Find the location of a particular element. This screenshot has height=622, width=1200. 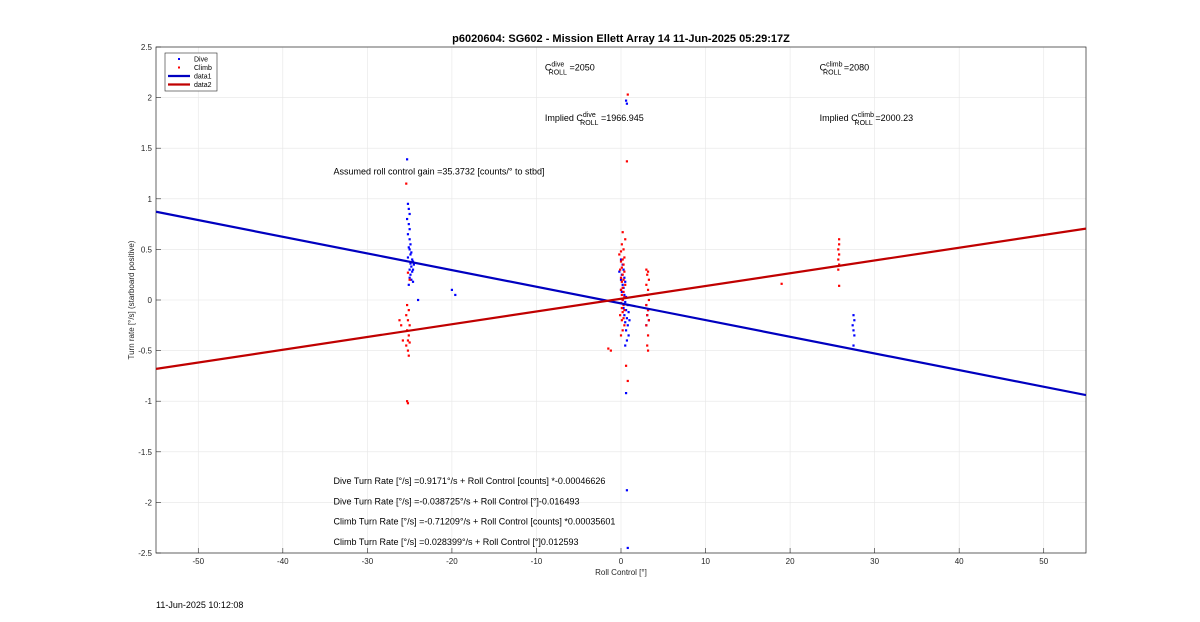

x-tick-label: 20 is located at coordinates (790, 561).